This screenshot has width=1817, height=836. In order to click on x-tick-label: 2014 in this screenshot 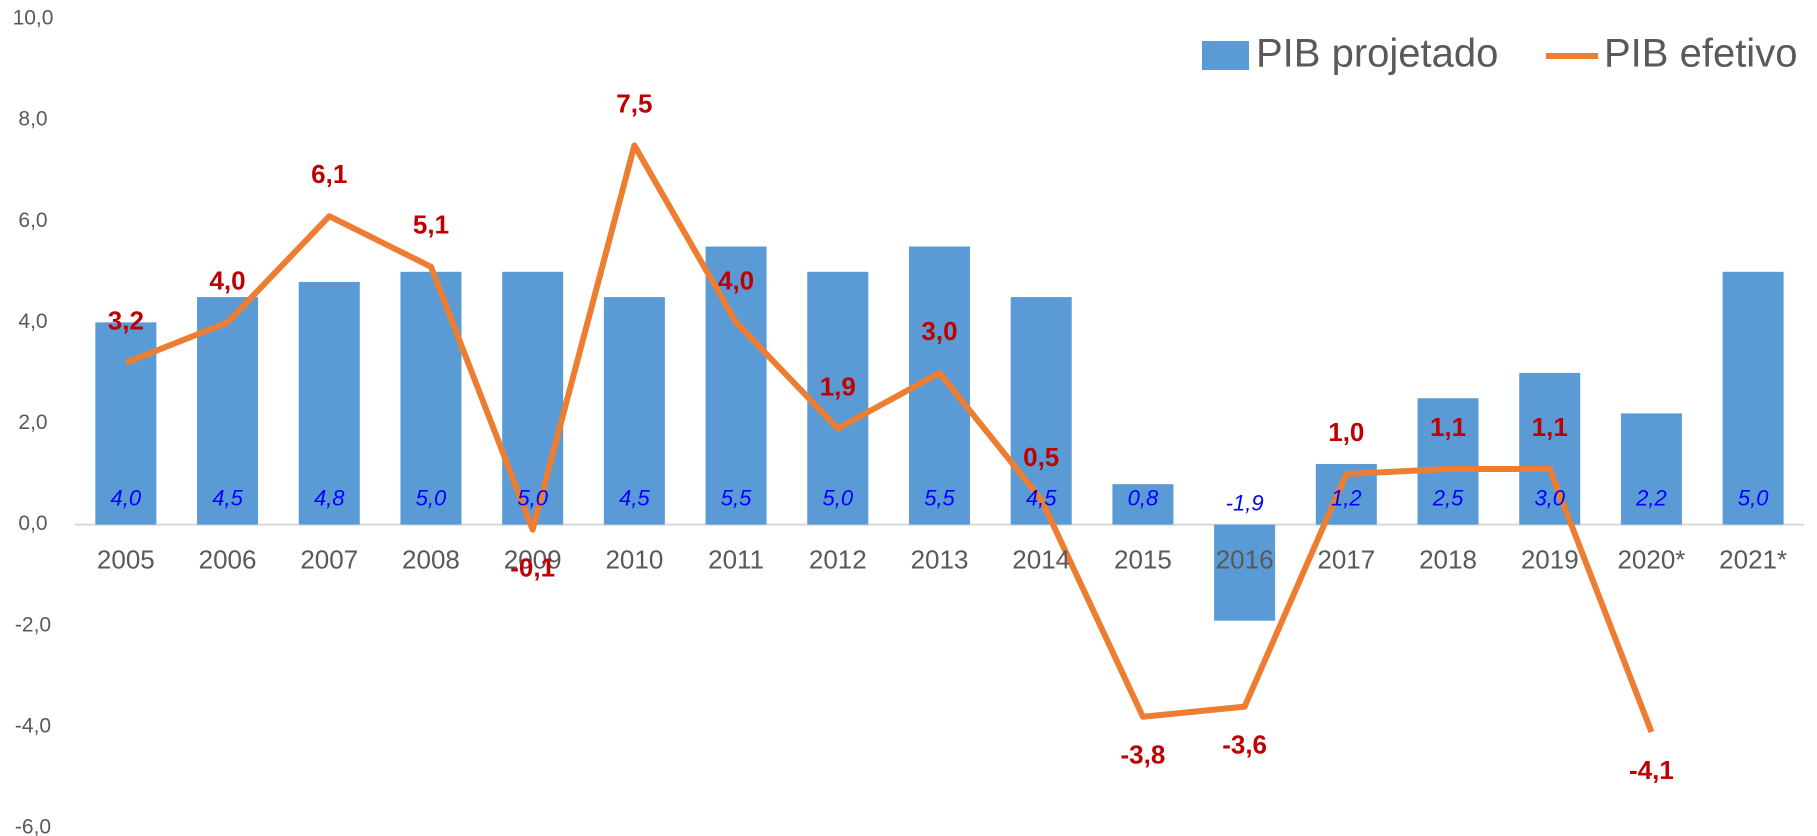, I will do `click(1041, 560)`.